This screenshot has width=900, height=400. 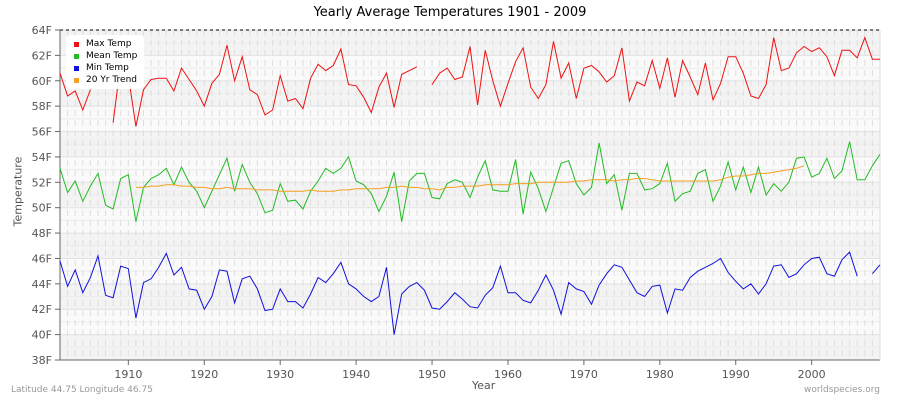 What do you see at coordinates (42, 30) in the screenshot?
I see `y-tick-label: 64F` at bounding box center [42, 30].